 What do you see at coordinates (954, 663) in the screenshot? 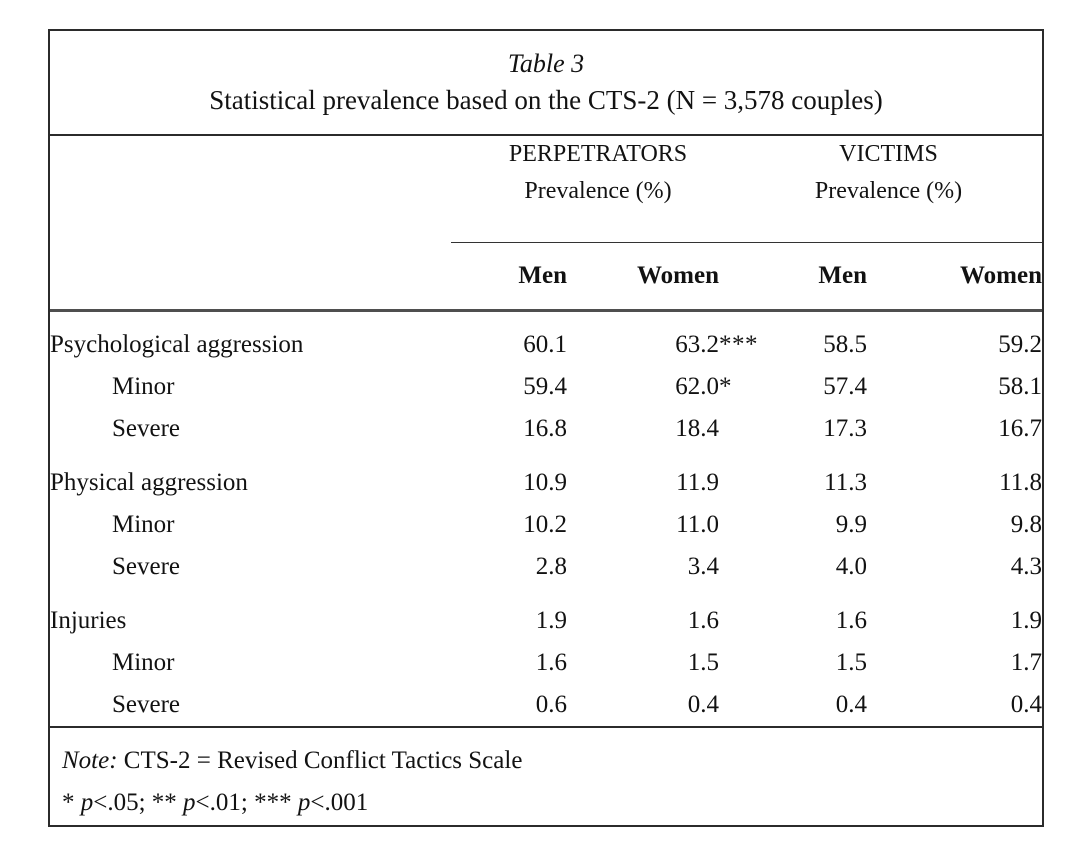
I see `value-cell: 1.7` at bounding box center [954, 663].